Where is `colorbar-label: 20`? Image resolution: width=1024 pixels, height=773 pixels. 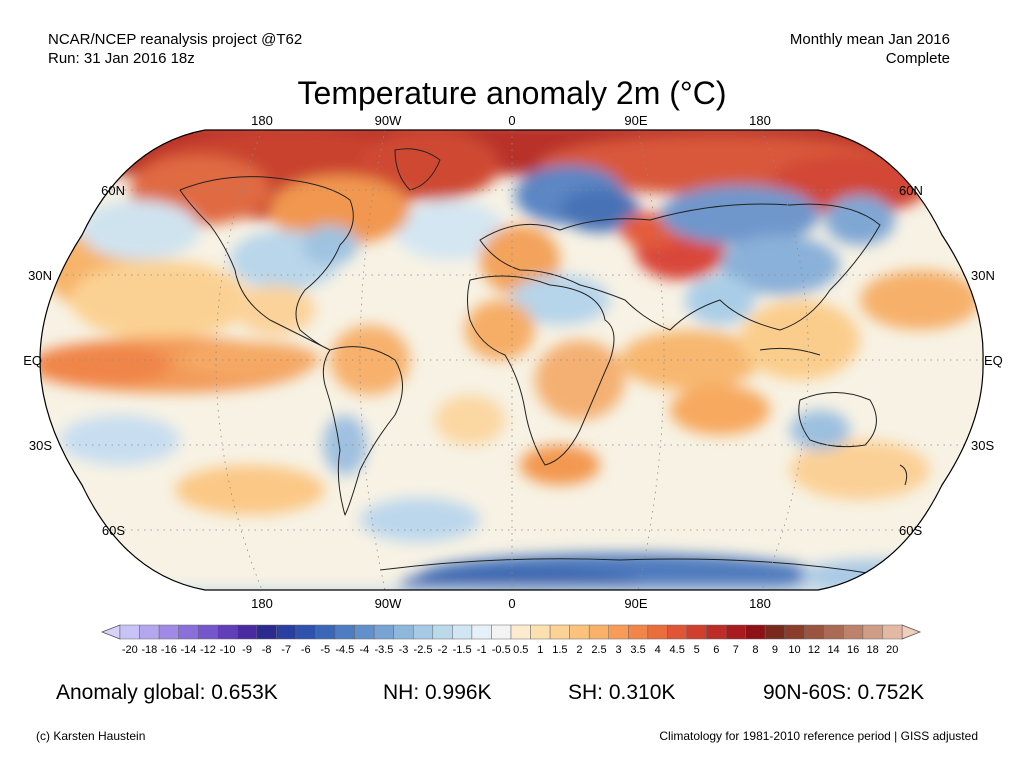 colorbar-label: 20 is located at coordinates (892, 650).